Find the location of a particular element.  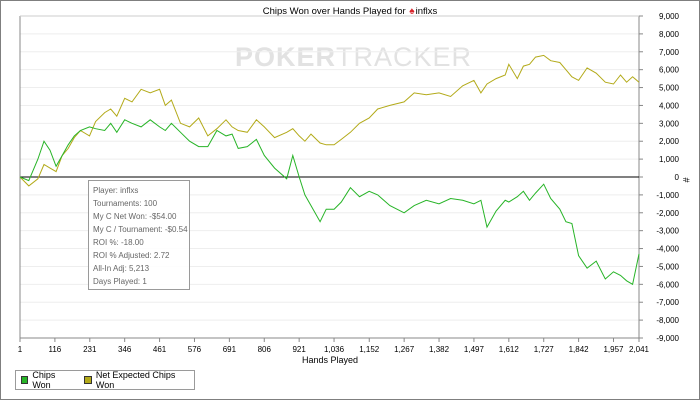

tooltip-row: ROI % Adjusted: 2.72 is located at coordinates (131, 255).